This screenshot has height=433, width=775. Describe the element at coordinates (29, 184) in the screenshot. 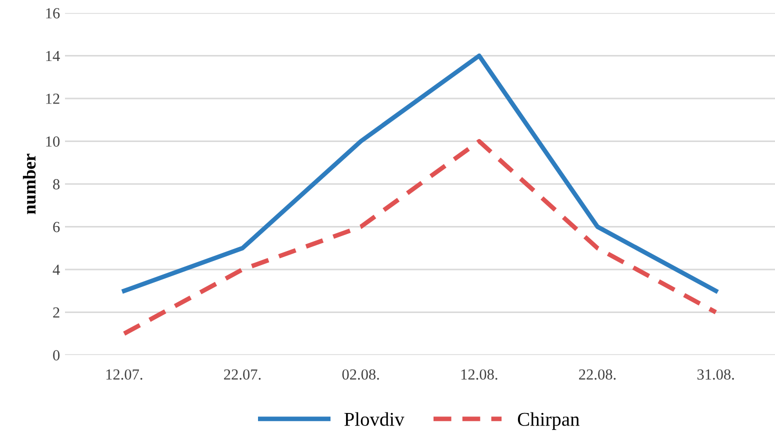

I see `y-axis-title: number` at that location.